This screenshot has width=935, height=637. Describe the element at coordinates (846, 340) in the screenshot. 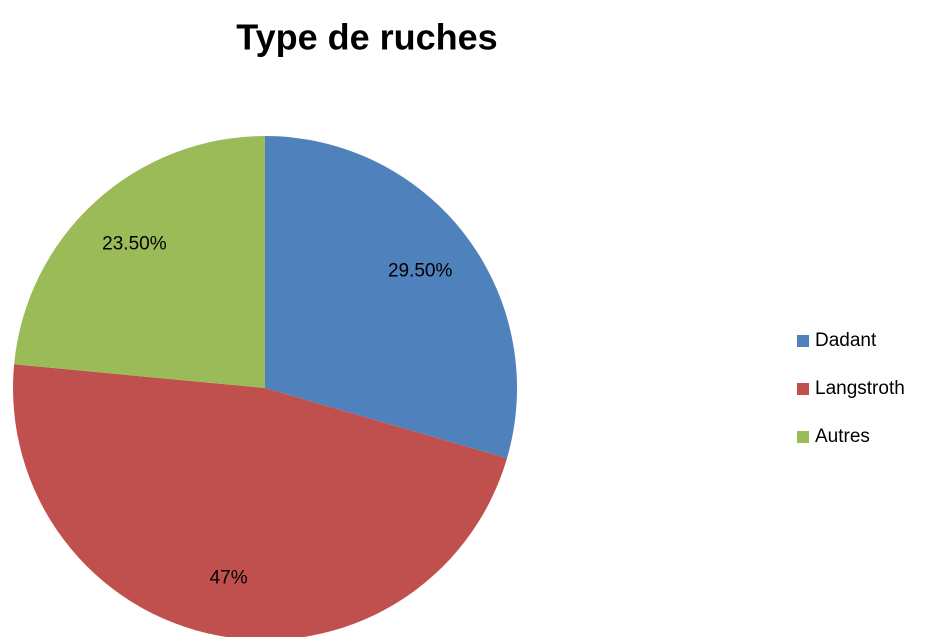

I see `legend-label: Dadant` at that location.